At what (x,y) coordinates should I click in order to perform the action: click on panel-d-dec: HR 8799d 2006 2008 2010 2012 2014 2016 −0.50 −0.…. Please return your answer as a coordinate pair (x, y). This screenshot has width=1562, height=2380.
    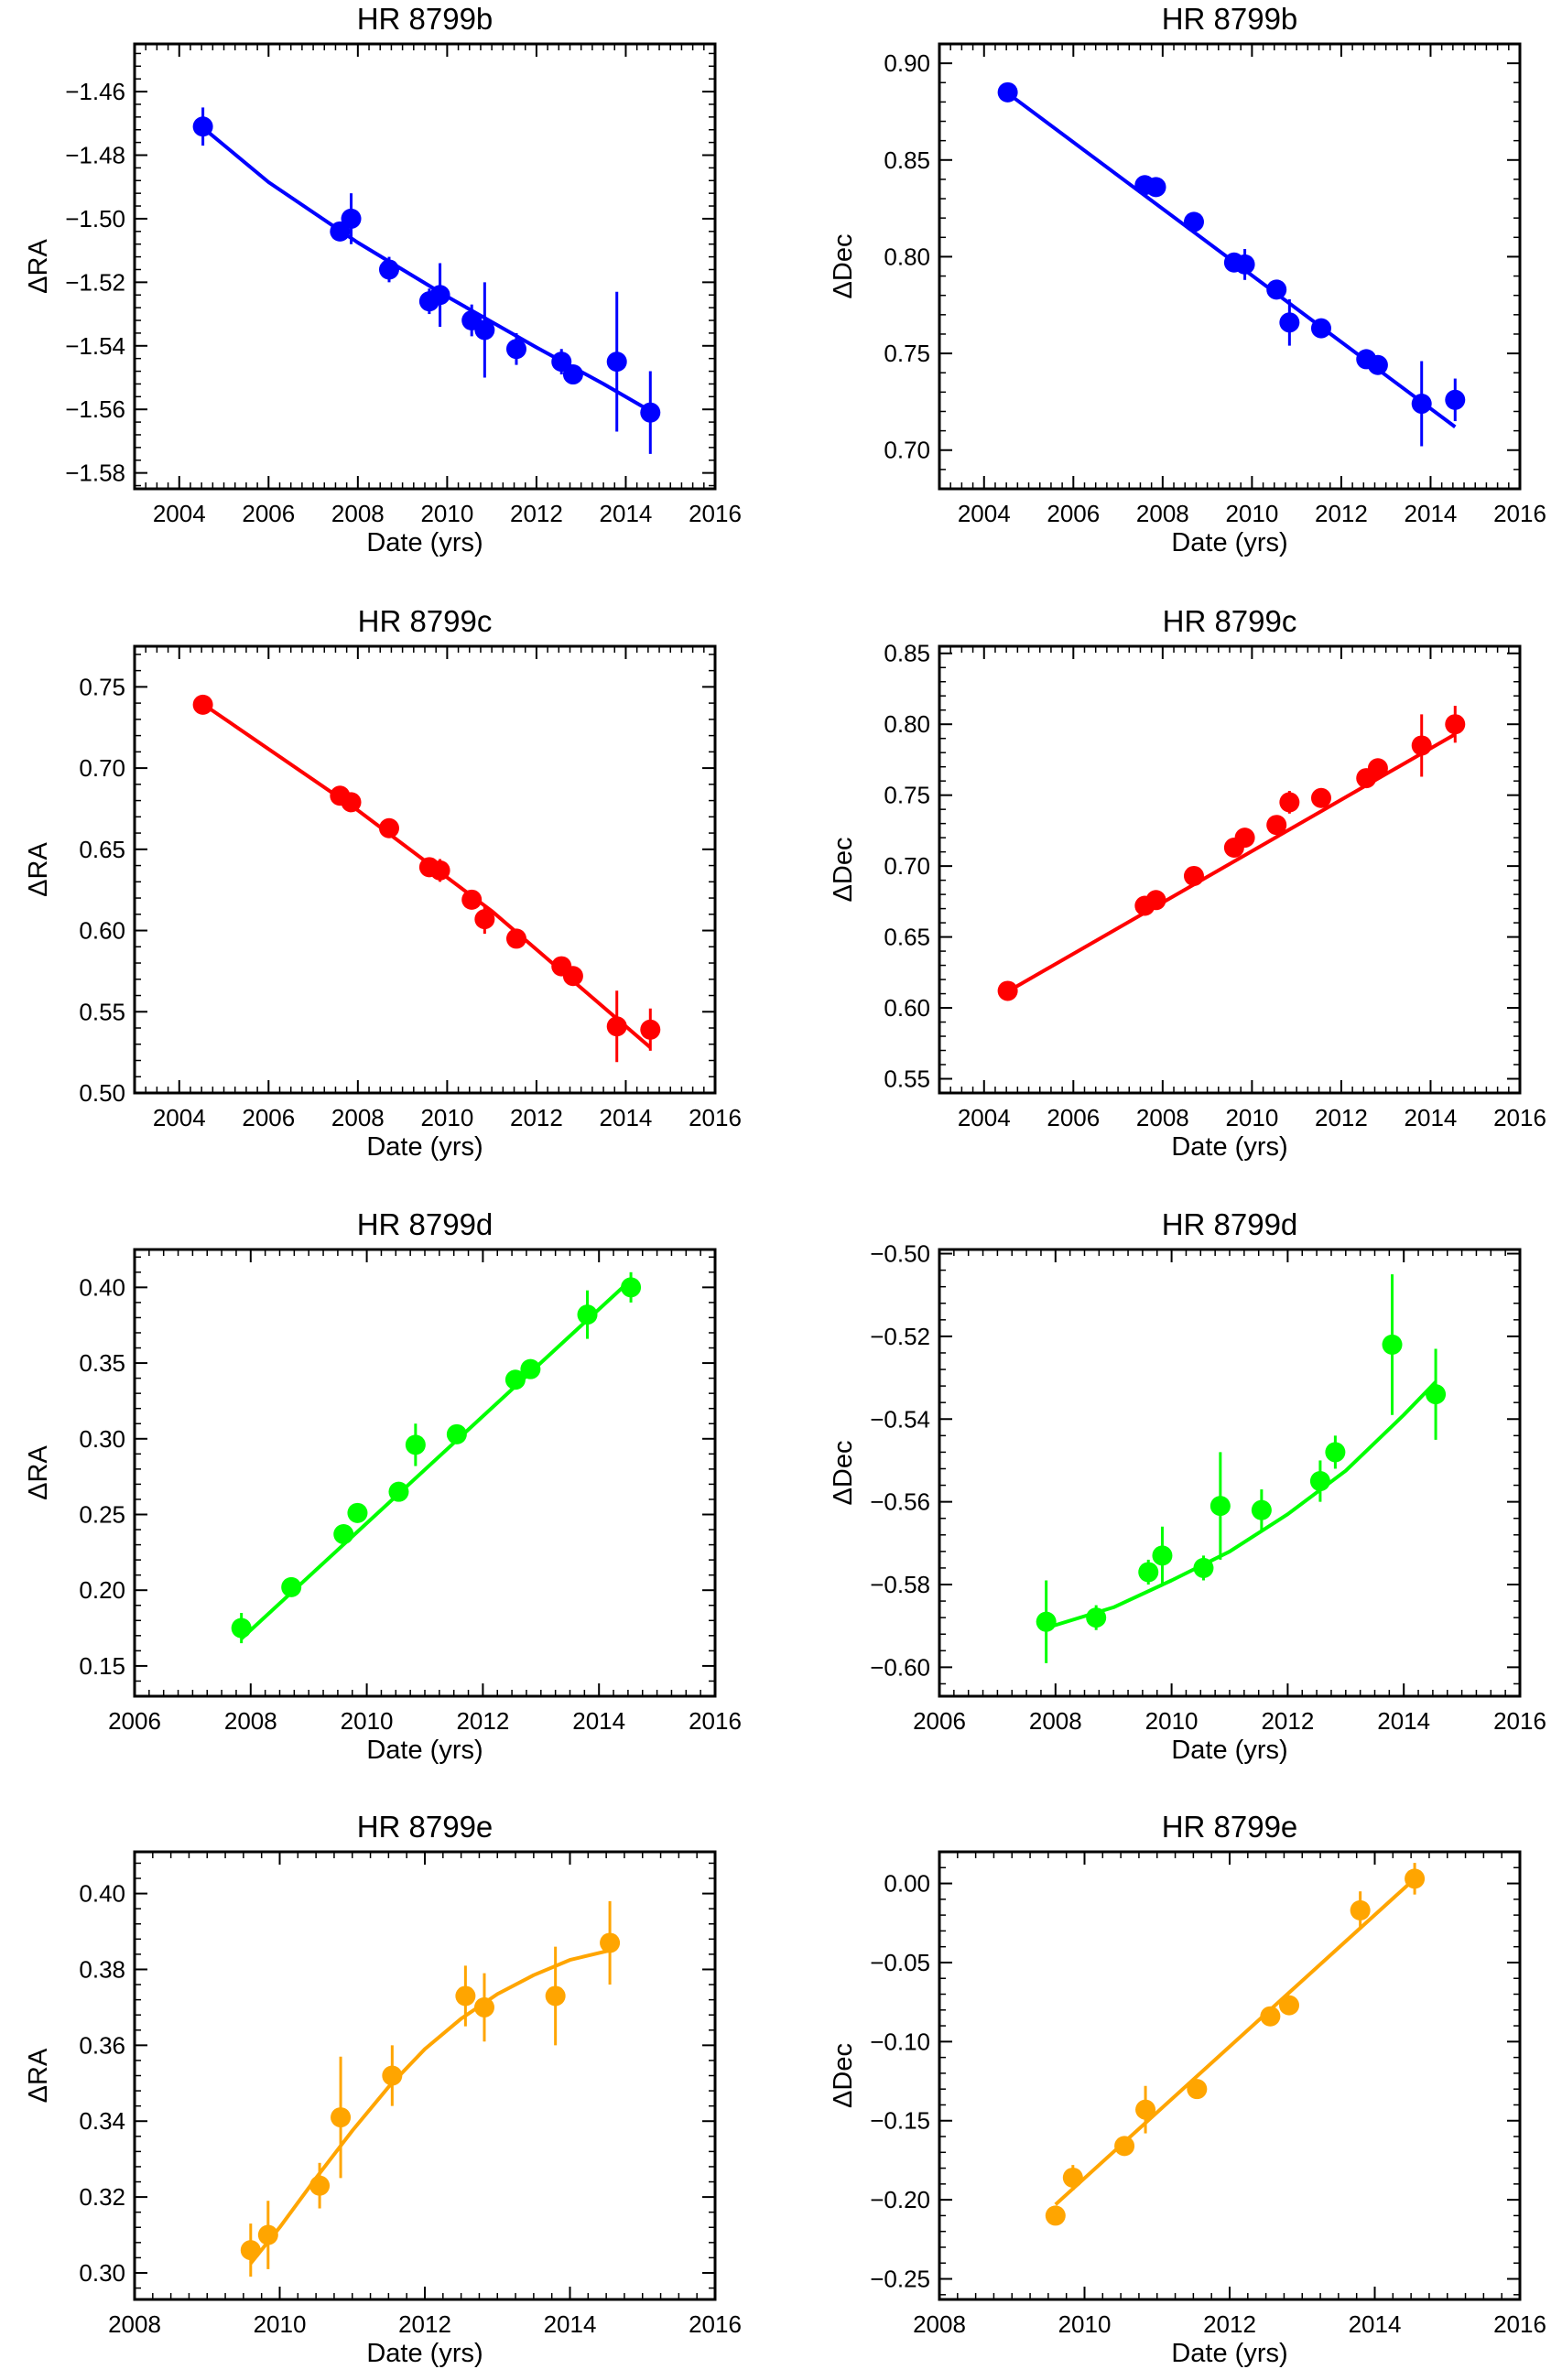
    Looking at the image, I should click on (1187, 1486).